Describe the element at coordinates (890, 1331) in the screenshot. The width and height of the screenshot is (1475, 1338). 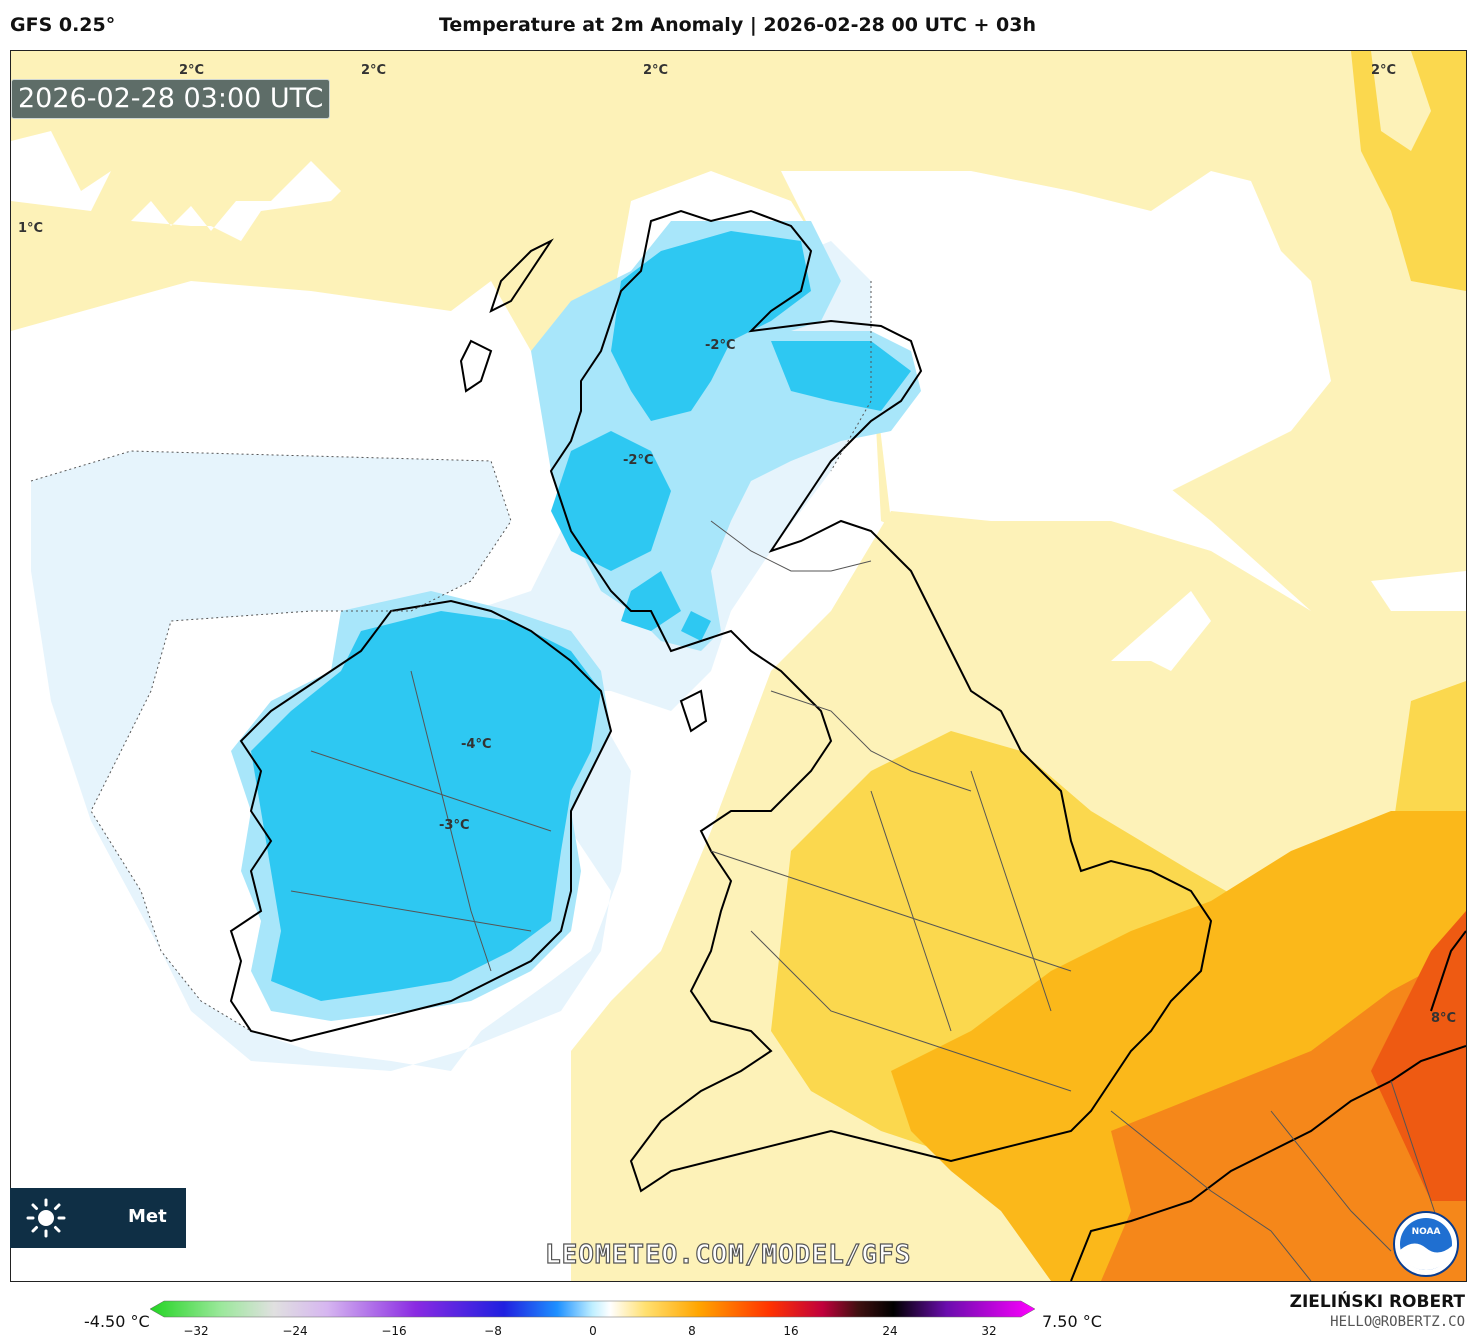
I see `colorbar-tick: 24` at that location.